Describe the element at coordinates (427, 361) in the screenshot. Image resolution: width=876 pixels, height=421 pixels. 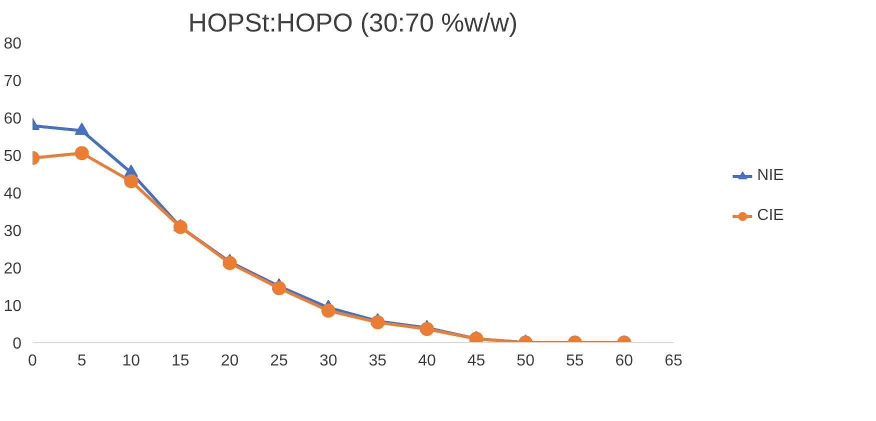
I see `x-tick-label: 40` at that location.